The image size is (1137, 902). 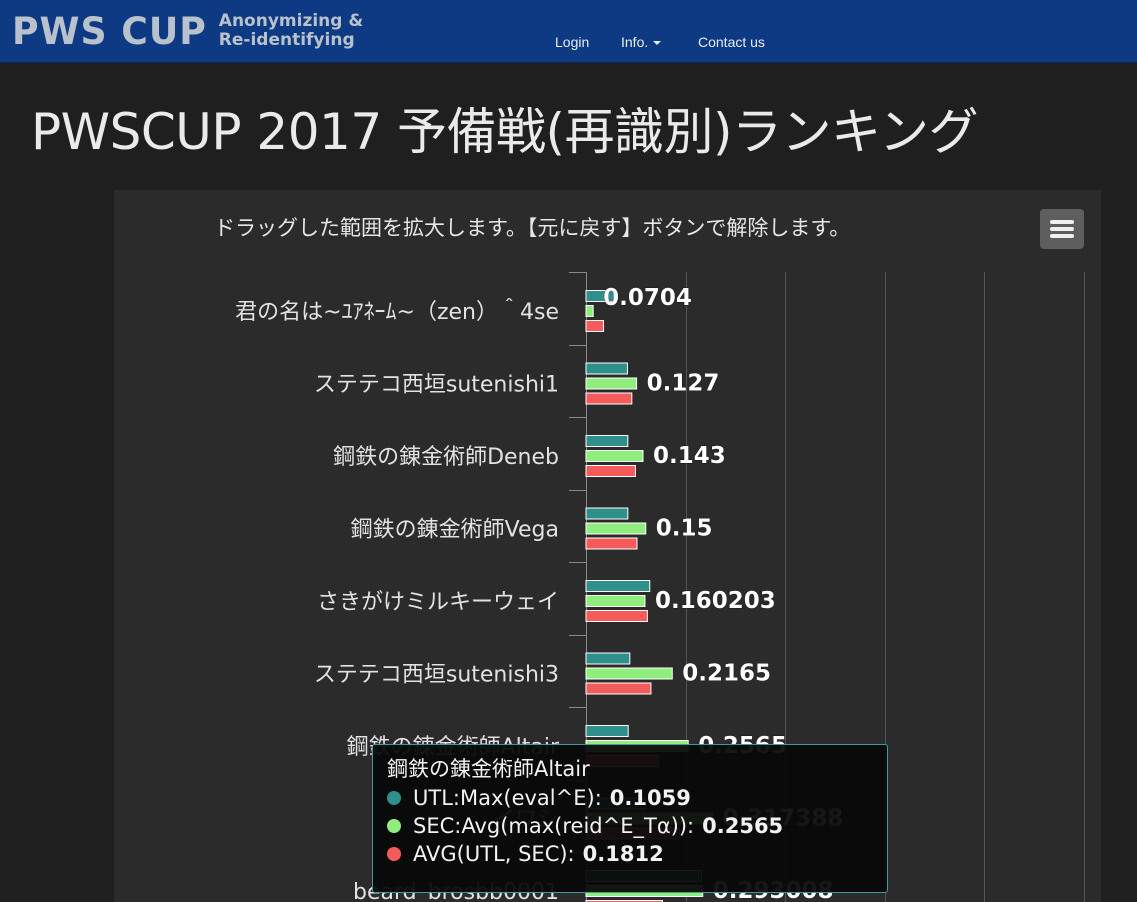 What do you see at coordinates (507, 798) in the screenshot?
I see `tooltip-label: UTL:Max(eval^E):` at bounding box center [507, 798].